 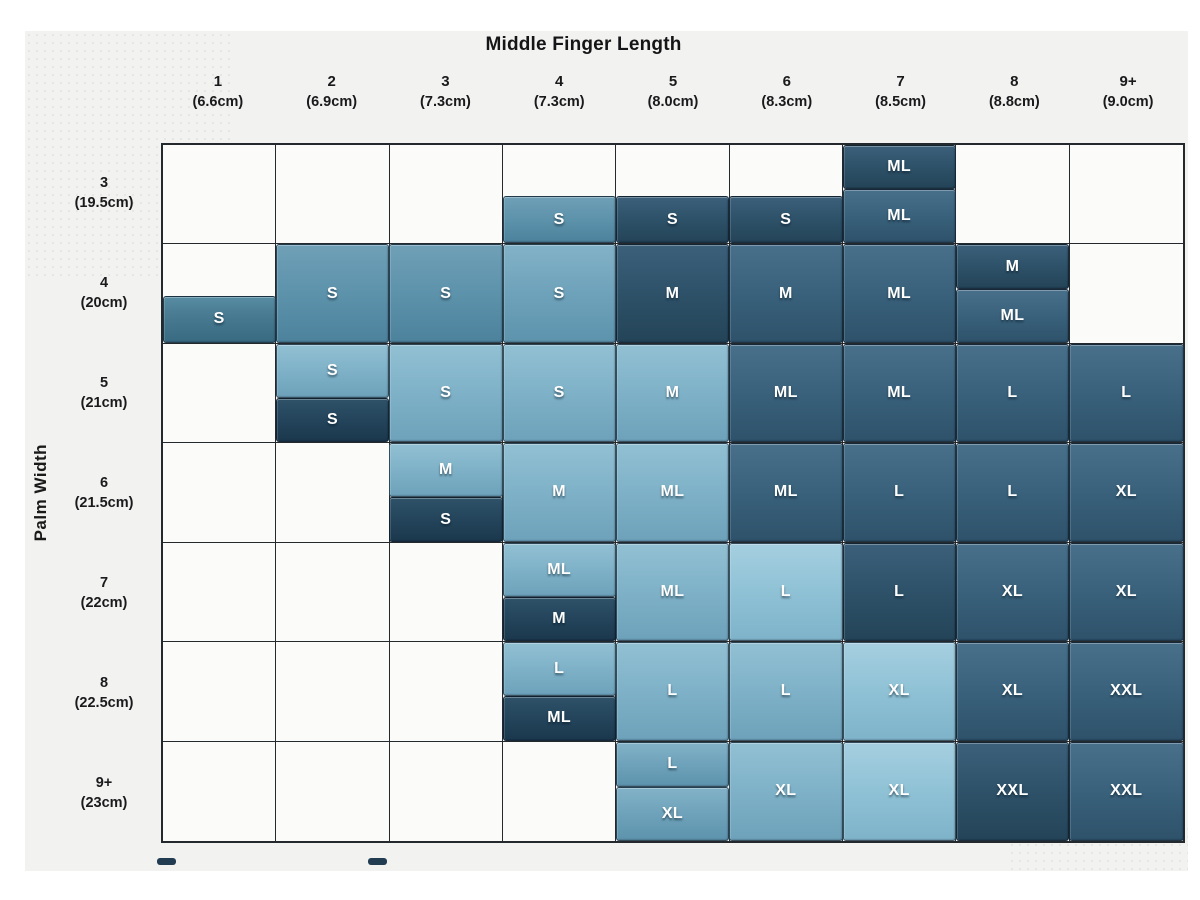 I want to click on column-cm-value: (7.3cm), so click(x=445, y=102).